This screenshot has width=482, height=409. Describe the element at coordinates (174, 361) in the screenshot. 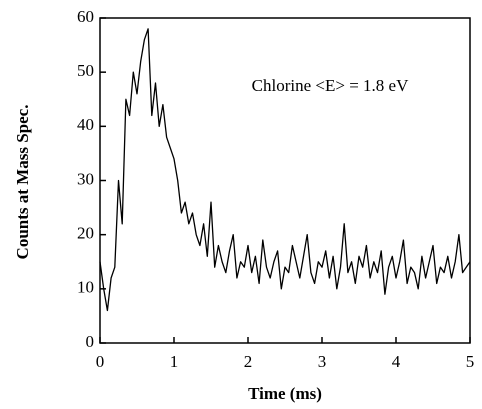

I see `x-tick-label: 1` at that location.